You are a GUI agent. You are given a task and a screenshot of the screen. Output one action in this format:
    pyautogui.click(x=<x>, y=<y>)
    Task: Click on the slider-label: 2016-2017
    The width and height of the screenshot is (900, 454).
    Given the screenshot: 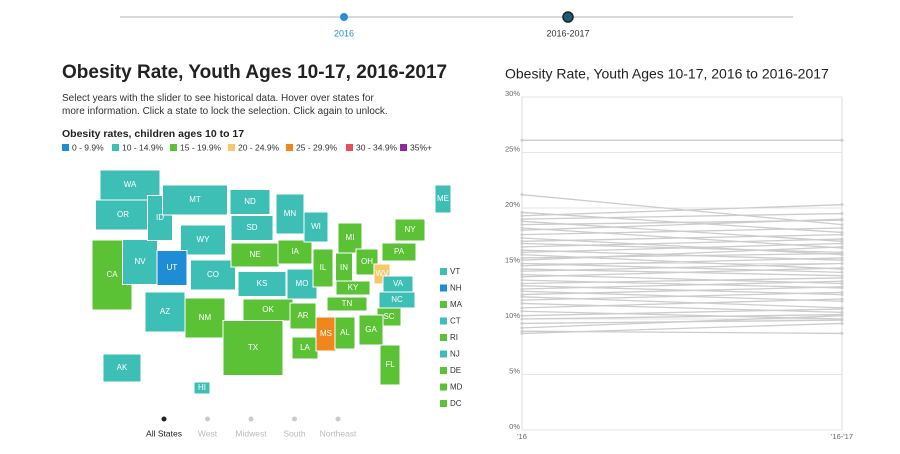 What is the action you would take?
    pyautogui.click(x=567, y=33)
    